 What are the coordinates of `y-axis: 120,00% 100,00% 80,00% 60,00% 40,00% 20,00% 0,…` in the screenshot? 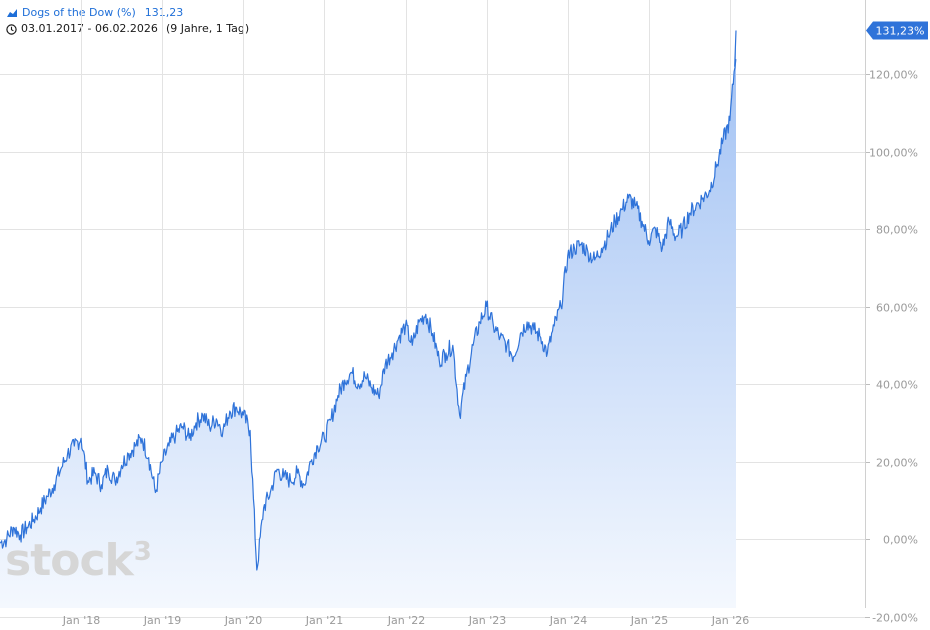 It's located at (891, 312).